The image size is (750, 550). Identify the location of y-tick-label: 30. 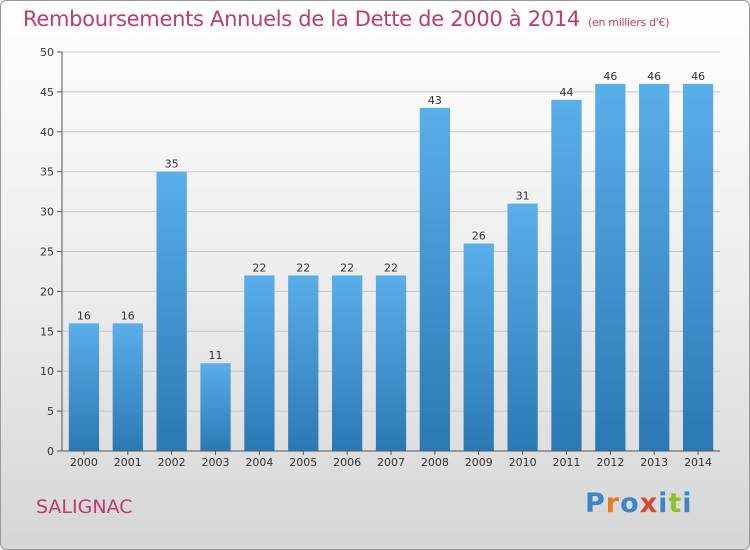
(47, 212).